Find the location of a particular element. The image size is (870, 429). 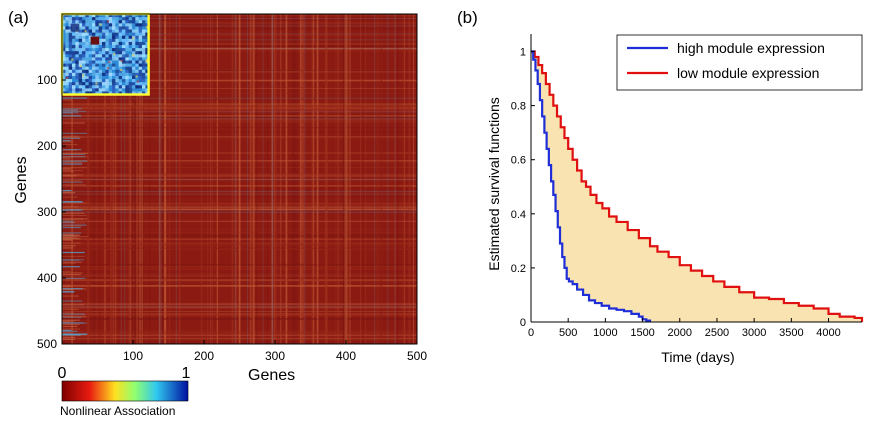

legend-label-low: low module expression is located at coordinates (748, 73).